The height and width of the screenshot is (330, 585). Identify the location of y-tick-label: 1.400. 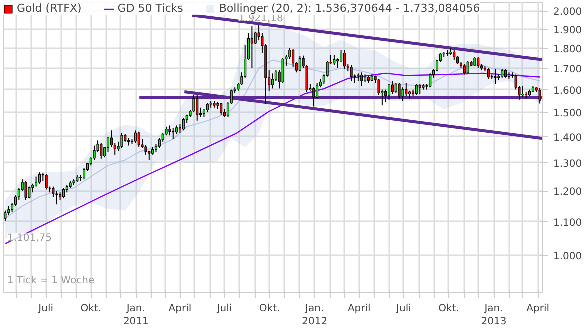
(568, 138).